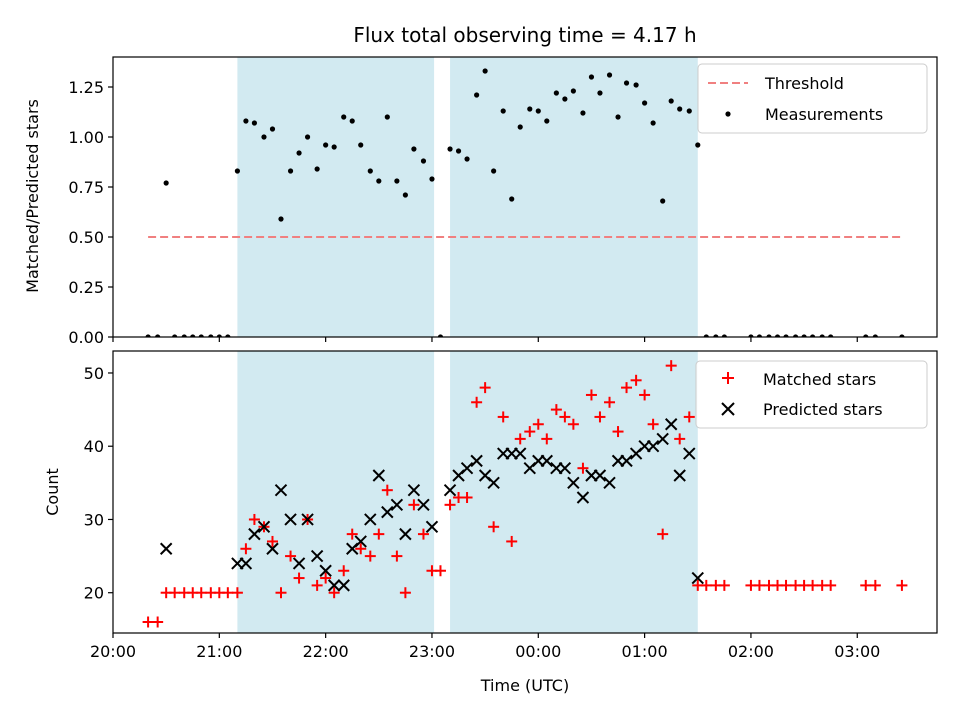 This screenshot has height=724, width=960. What do you see at coordinates (524, 685) in the screenshot?
I see `x-axis-label: Time (UTC)` at bounding box center [524, 685].